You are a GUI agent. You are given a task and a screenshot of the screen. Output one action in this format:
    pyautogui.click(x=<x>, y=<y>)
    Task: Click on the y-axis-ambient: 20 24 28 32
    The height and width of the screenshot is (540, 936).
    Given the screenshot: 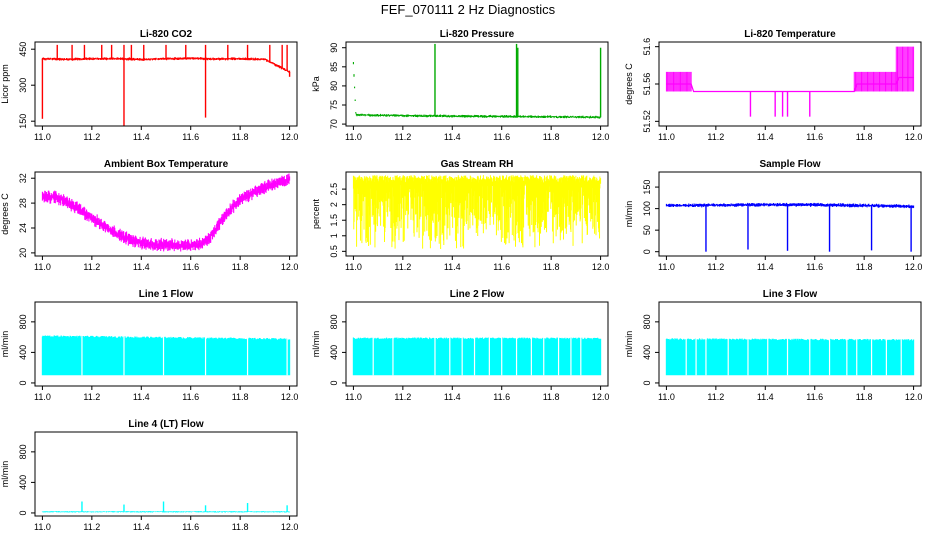 What is the action you would take?
    pyautogui.click(x=26, y=215)
    